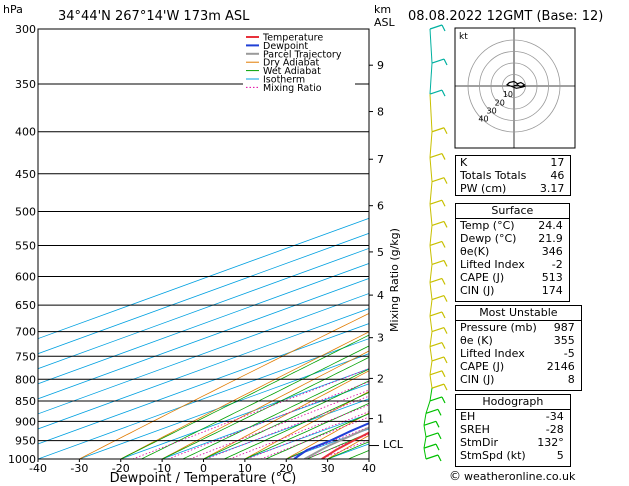 Image resolution: width=629 pixels, height=486 pixels. Describe the element at coordinates (25, 332) in the screenshot. I see `pressure-tick-label: 700` at that location.